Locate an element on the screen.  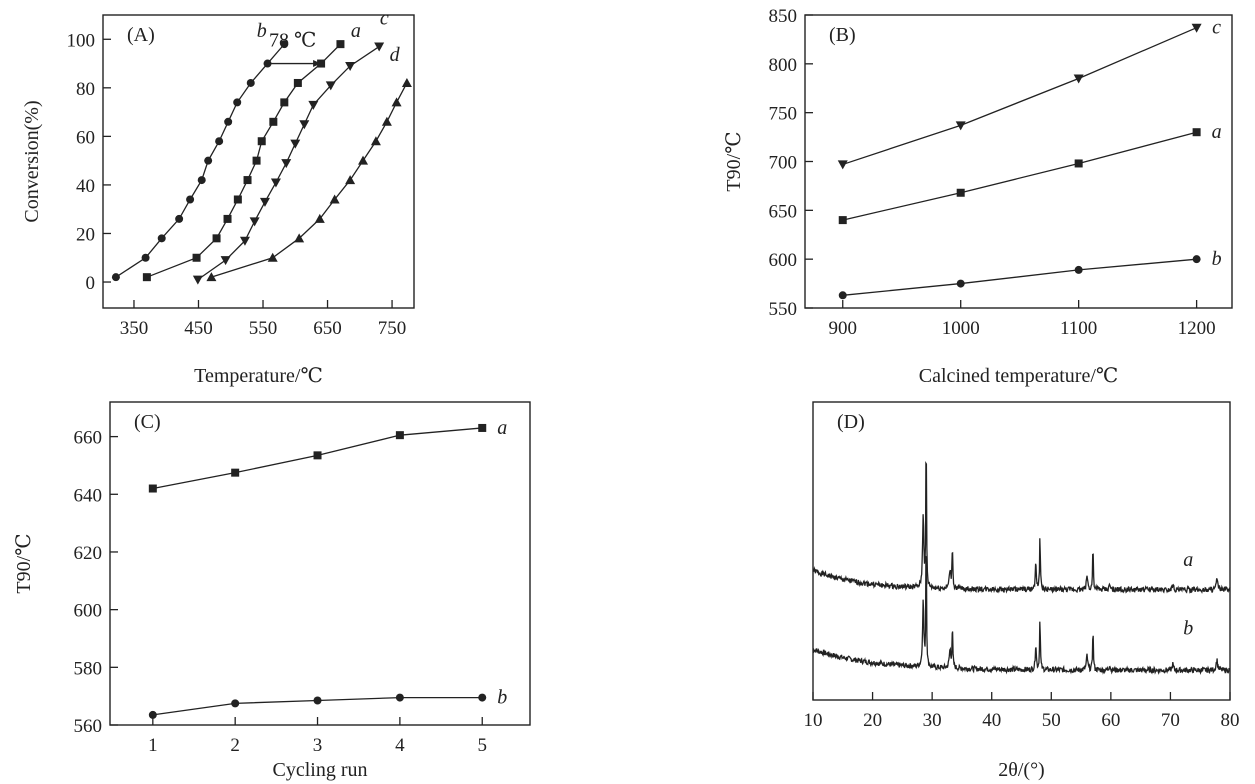
x-tick-label: 20 is located at coordinates (872, 720).